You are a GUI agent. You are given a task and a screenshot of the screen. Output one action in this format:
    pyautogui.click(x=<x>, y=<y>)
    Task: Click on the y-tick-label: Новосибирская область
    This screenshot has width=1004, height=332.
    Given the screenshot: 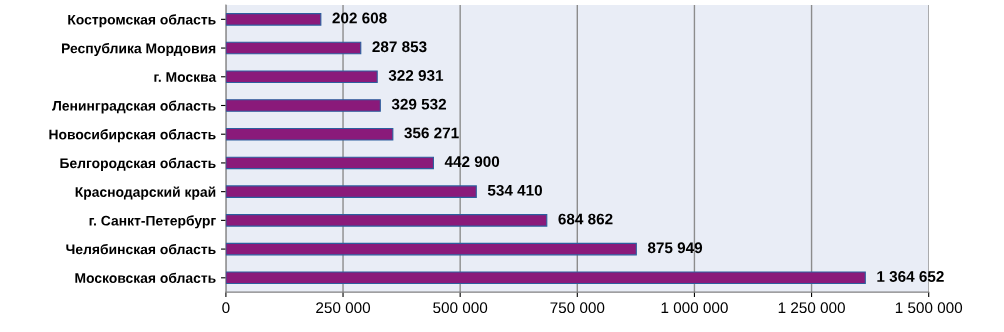 What is the action you would take?
    pyautogui.click(x=132, y=136)
    